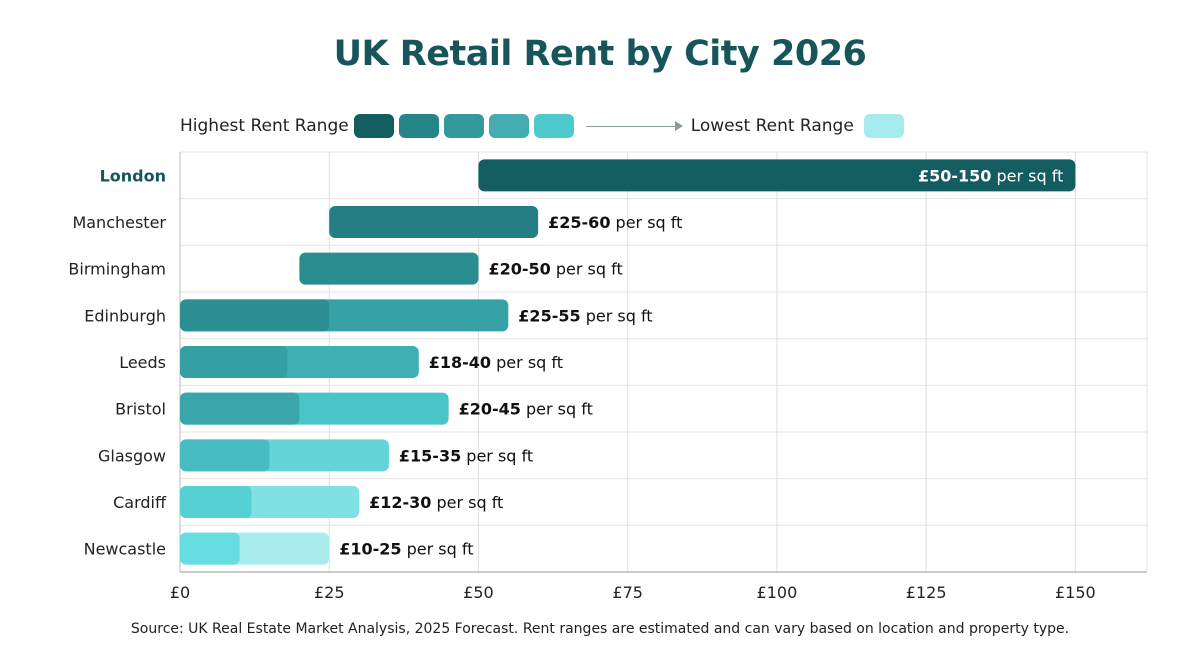 Image resolution: width=1200 pixels, height=669 pixels. Describe the element at coordinates (585, 315) in the screenshot. I see `data-label: £25-55 per sq ft` at that location.